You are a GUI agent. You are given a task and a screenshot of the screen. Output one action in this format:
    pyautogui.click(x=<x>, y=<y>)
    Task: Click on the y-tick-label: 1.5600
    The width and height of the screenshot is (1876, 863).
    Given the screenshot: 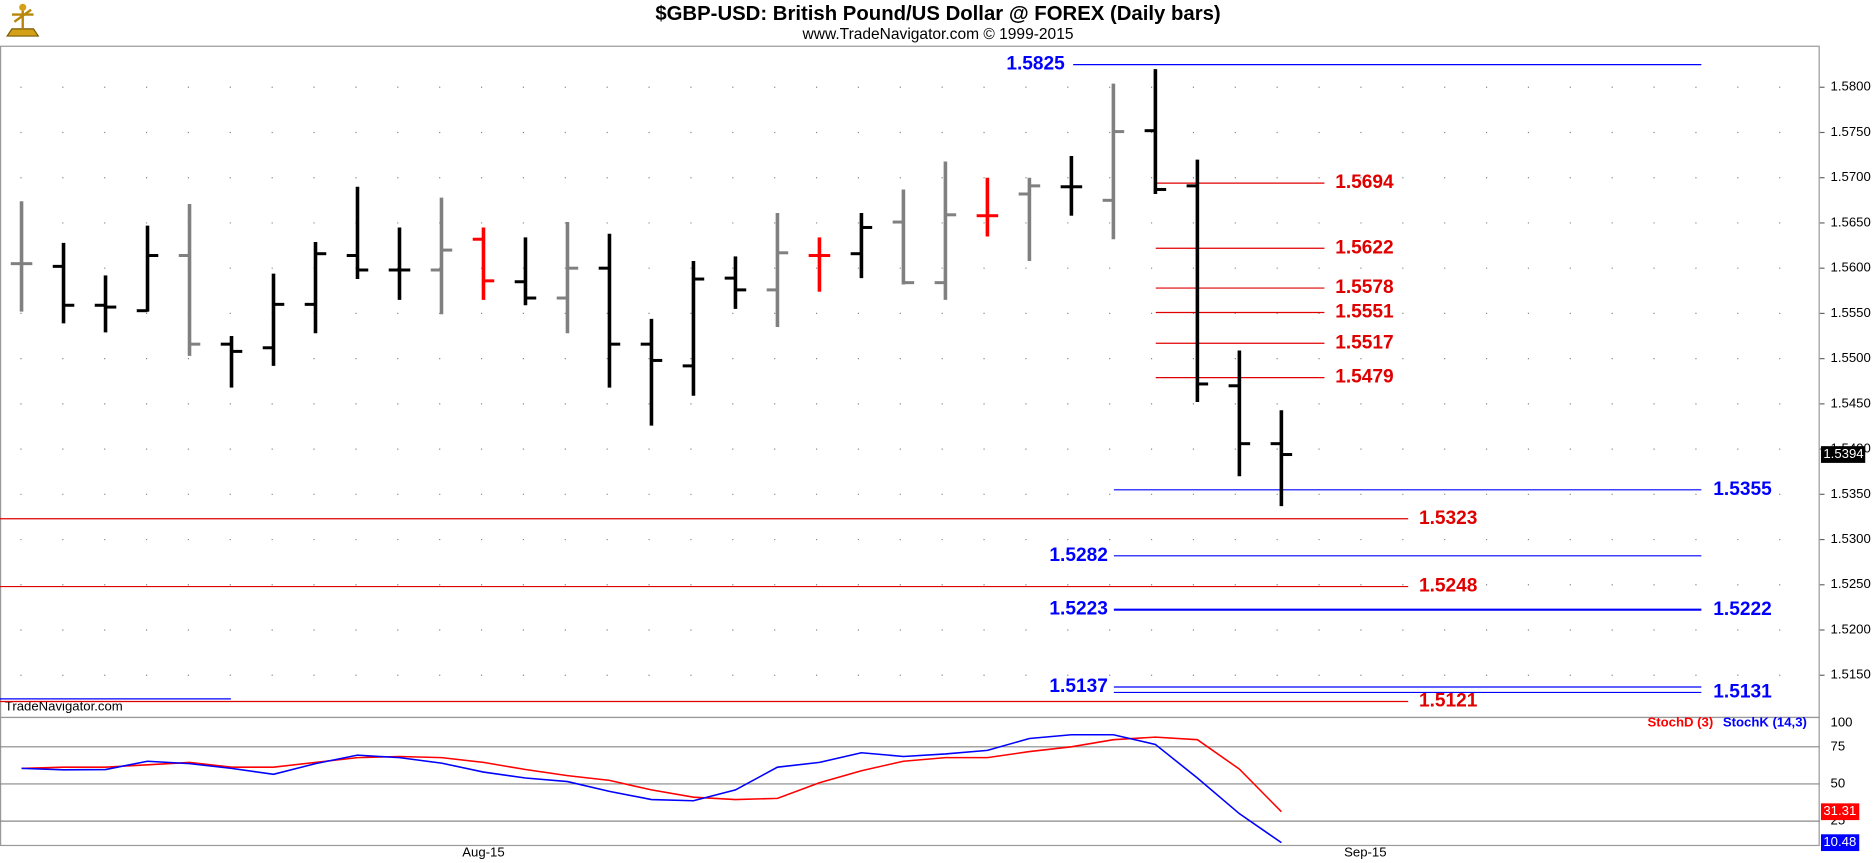 What is the action you would take?
    pyautogui.click(x=1851, y=267)
    